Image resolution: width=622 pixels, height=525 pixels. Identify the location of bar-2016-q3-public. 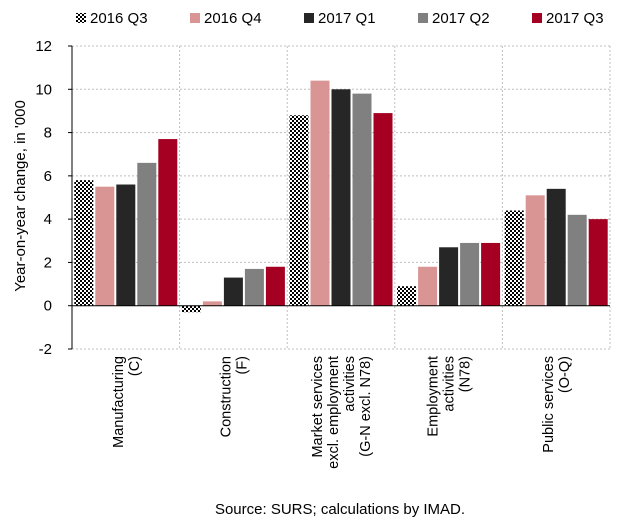
(514, 258).